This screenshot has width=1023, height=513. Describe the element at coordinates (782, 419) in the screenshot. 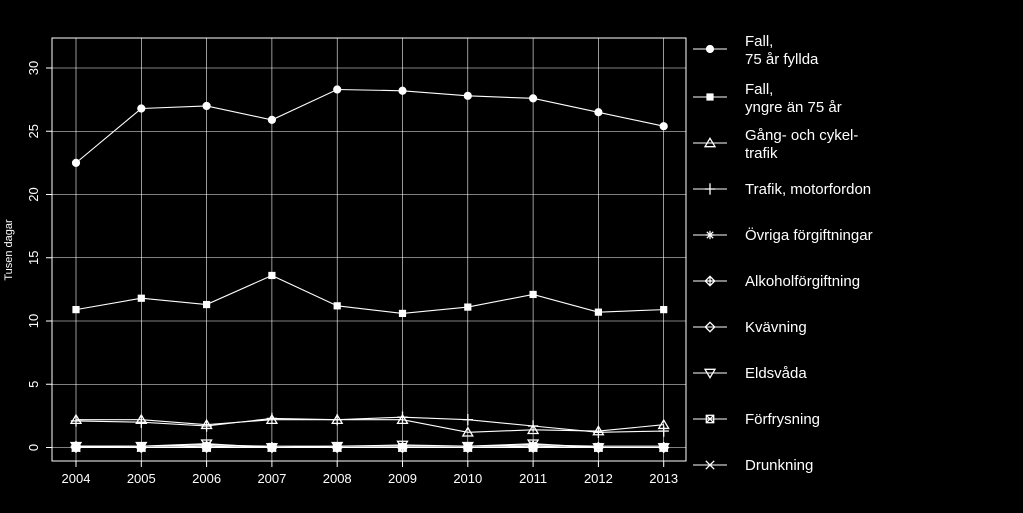

I see `legend-label: Förfrysning` at that location.